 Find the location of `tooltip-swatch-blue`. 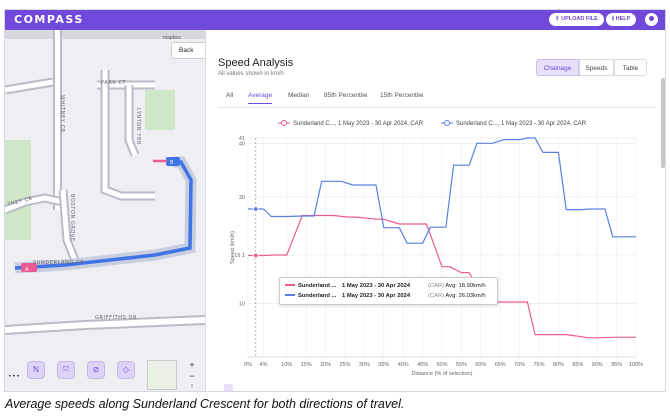

tooltip-swatch-blue is located at coordinates (290, 295).